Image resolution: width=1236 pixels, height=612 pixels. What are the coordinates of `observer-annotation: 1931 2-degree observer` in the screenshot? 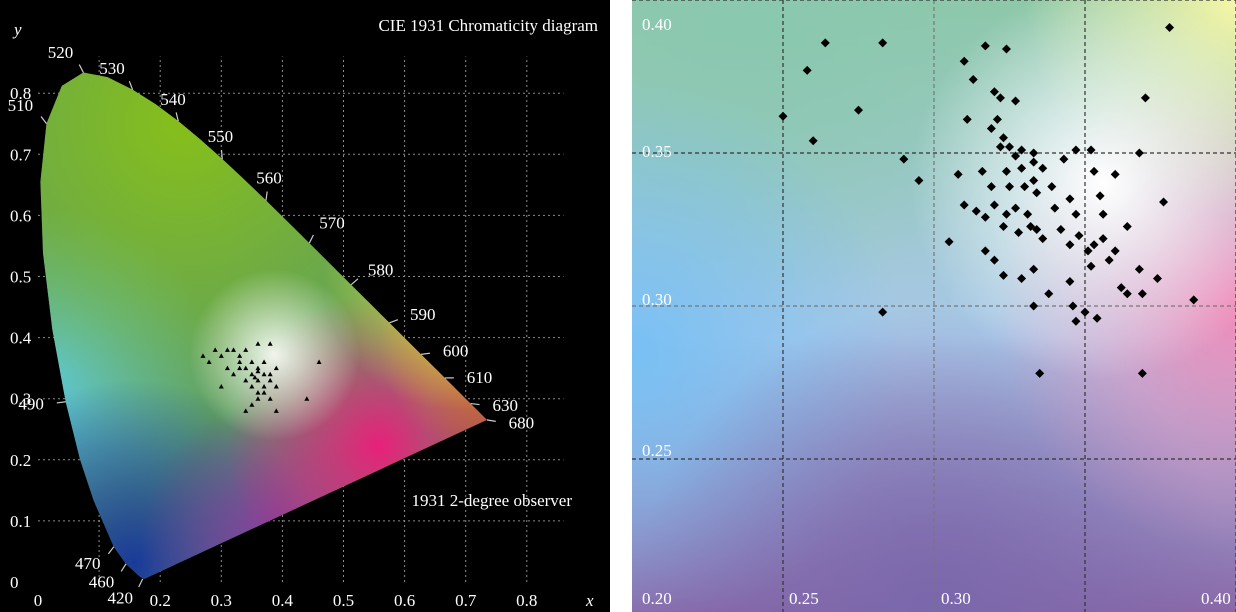 It's located at (492, 500).